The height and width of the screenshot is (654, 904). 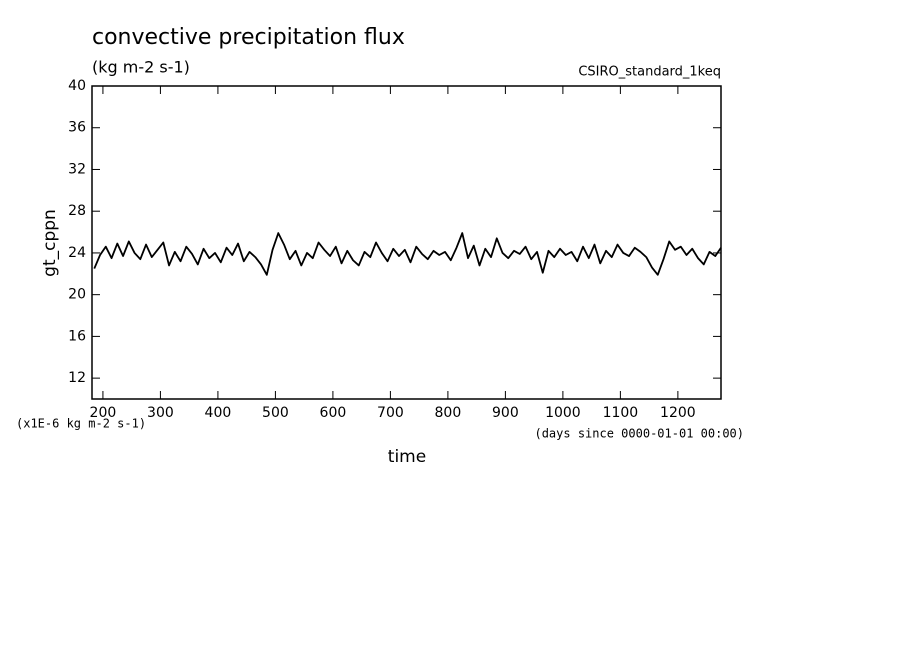 What do you see at coordinates (678, 413) in the screenshot?
I see `x-tick-label: 1200` at bounding box center [678, 413].